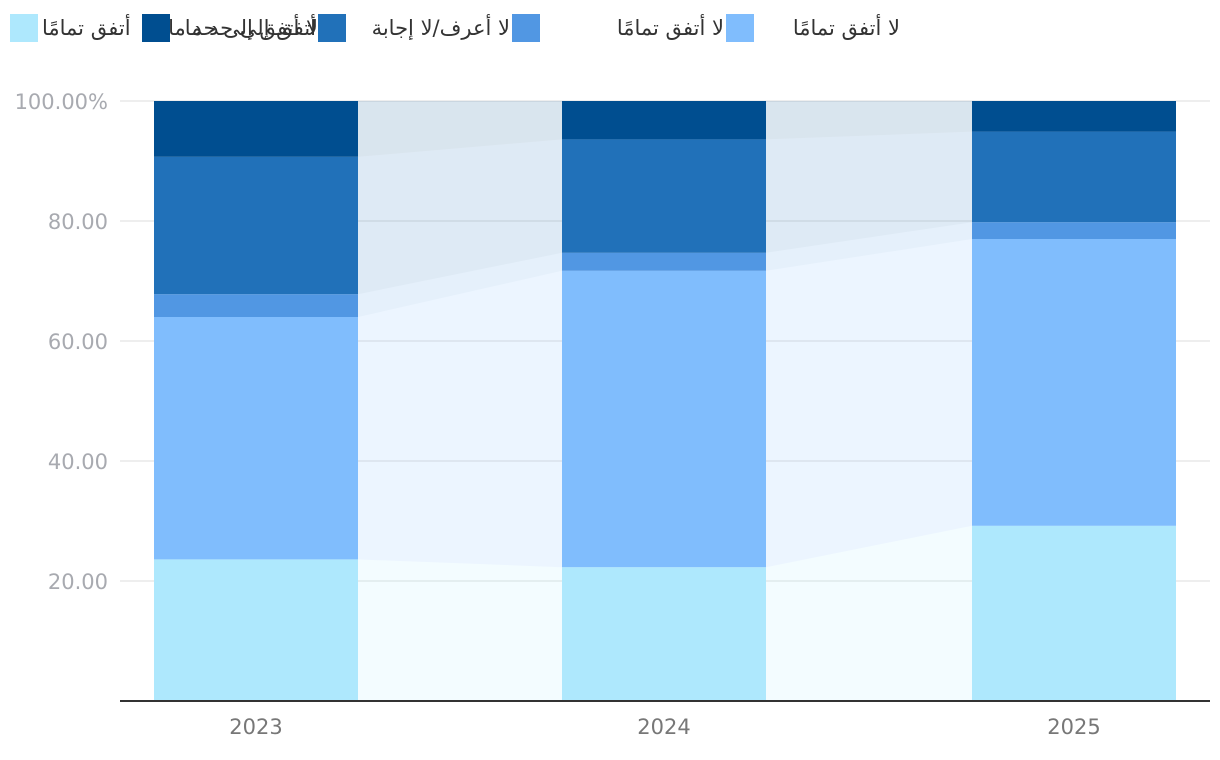 Image resolution: width=1220 pixels, height=760 pixels. Describe the element at coordinates (846, 28) in the screenshot. I see `legend-label-right: لا أتفق تمامًا` at that location.